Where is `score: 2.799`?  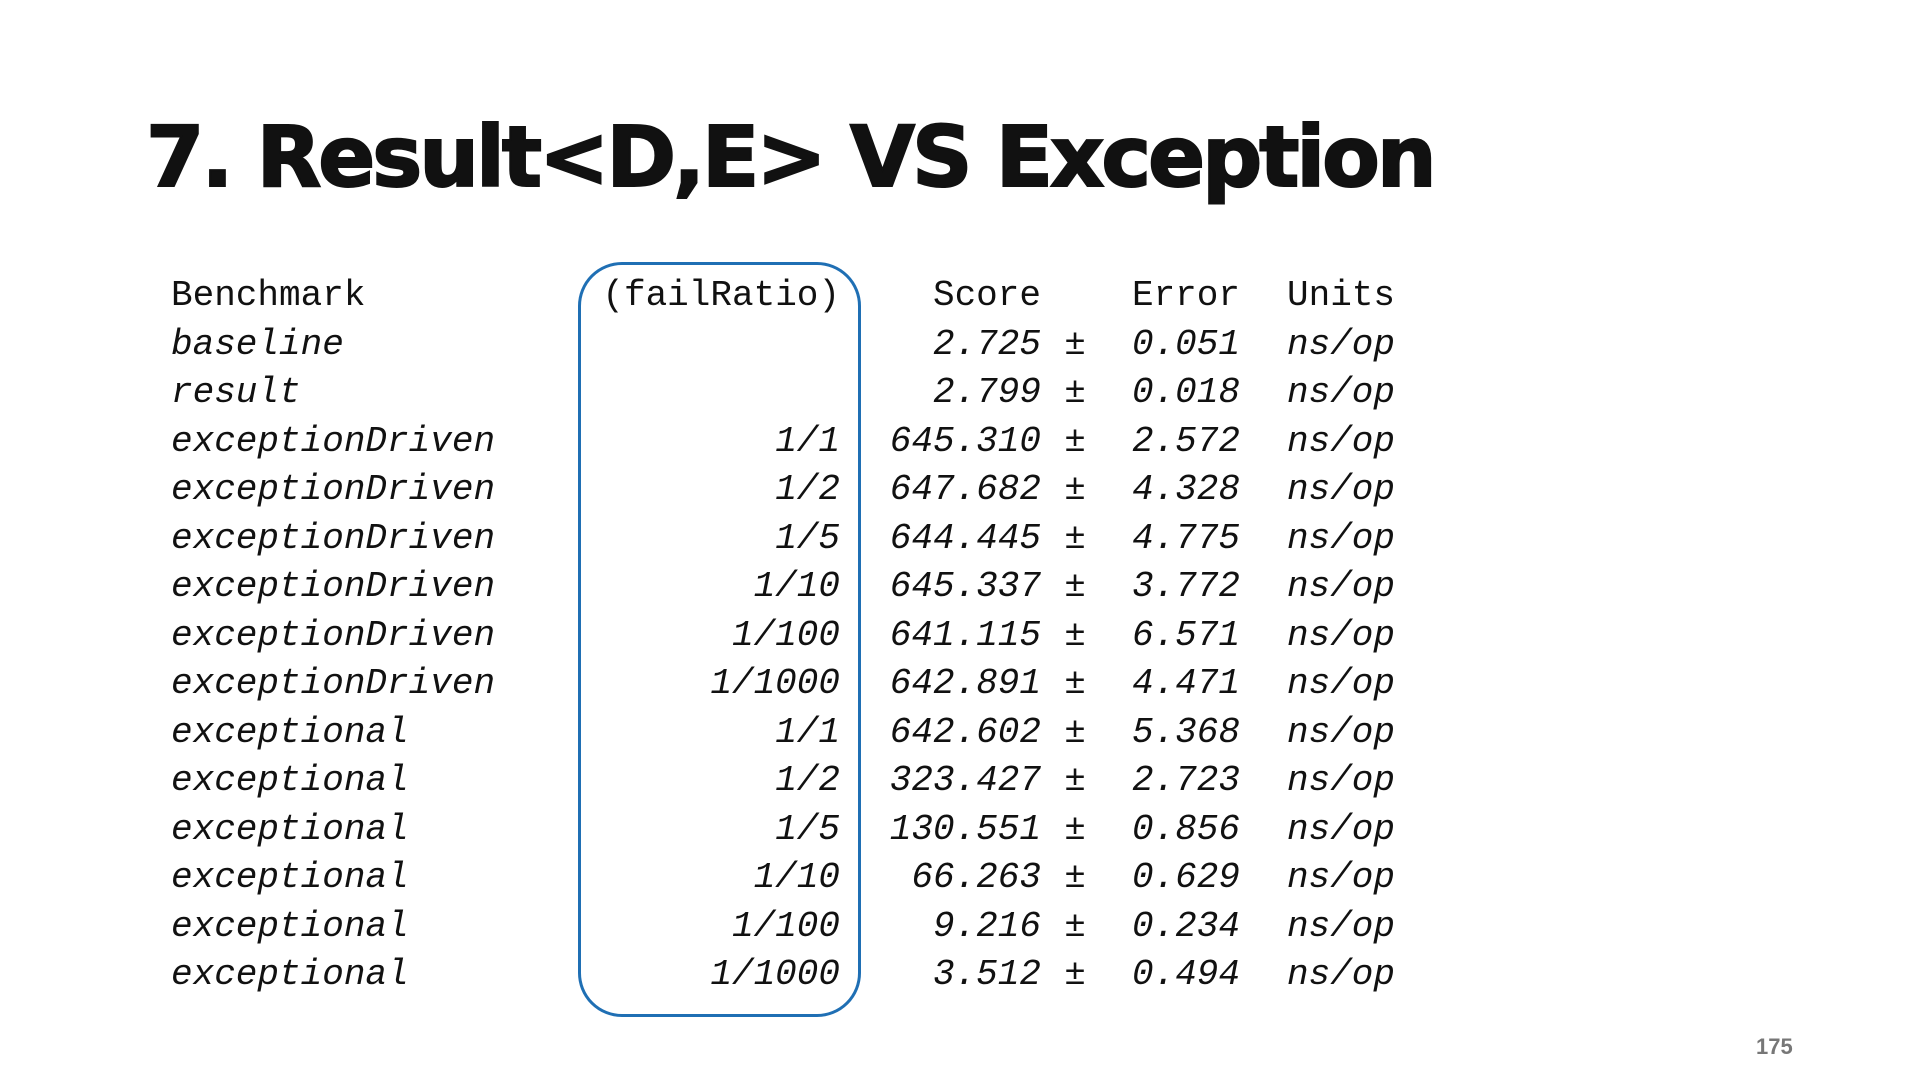
score: 2.799 is located at coordinates (986, 392).